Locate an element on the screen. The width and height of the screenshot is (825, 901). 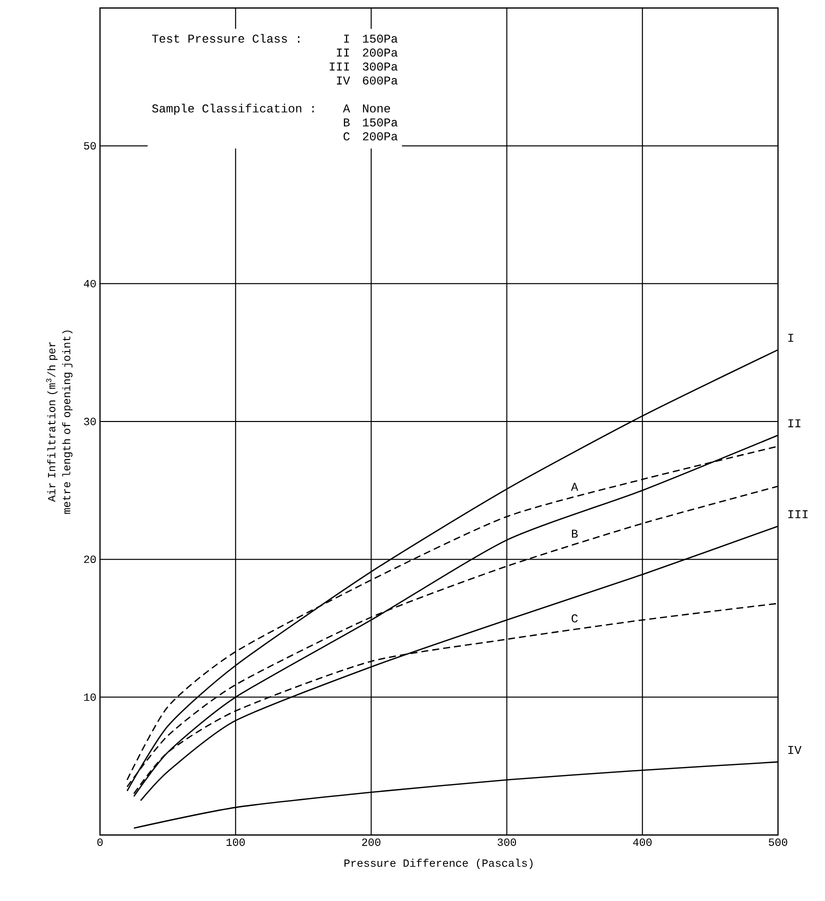
series-label: II is located at coordinates (794, 423).